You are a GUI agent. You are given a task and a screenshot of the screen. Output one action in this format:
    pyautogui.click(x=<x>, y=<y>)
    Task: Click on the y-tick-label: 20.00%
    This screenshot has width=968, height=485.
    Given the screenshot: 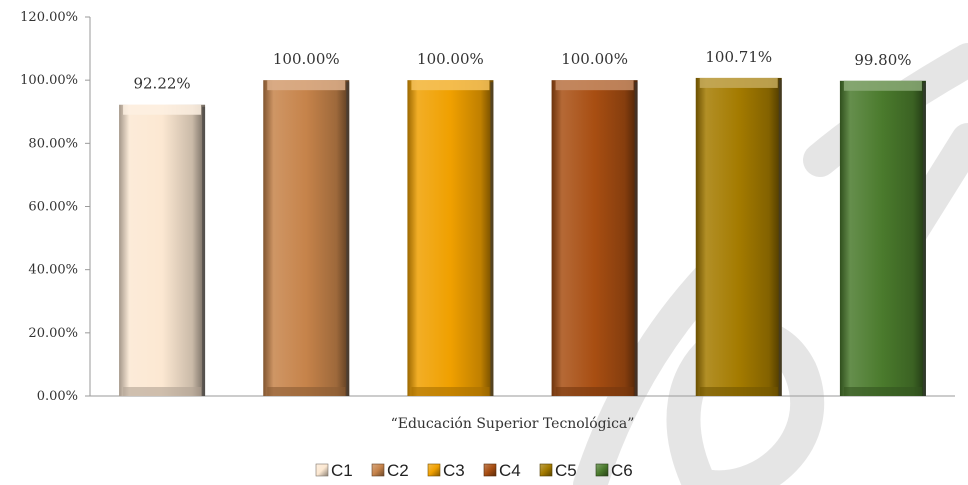 What is the action you would take?
    pyautogui.click(x=53, y=333)
    